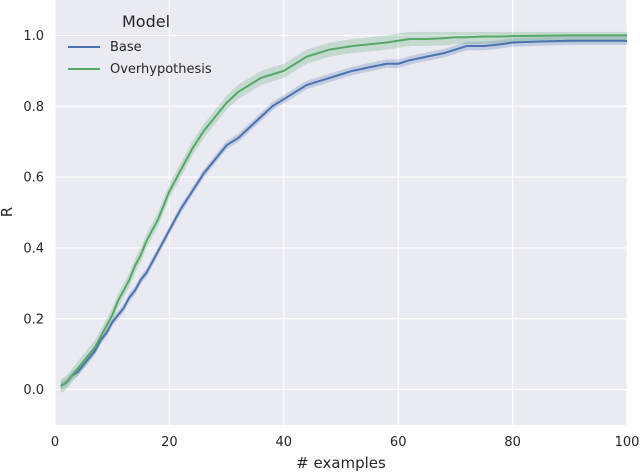  Describe the element at coordinates (126, 47) in the screenshot. I see `legend-label-base: Base` at that location.